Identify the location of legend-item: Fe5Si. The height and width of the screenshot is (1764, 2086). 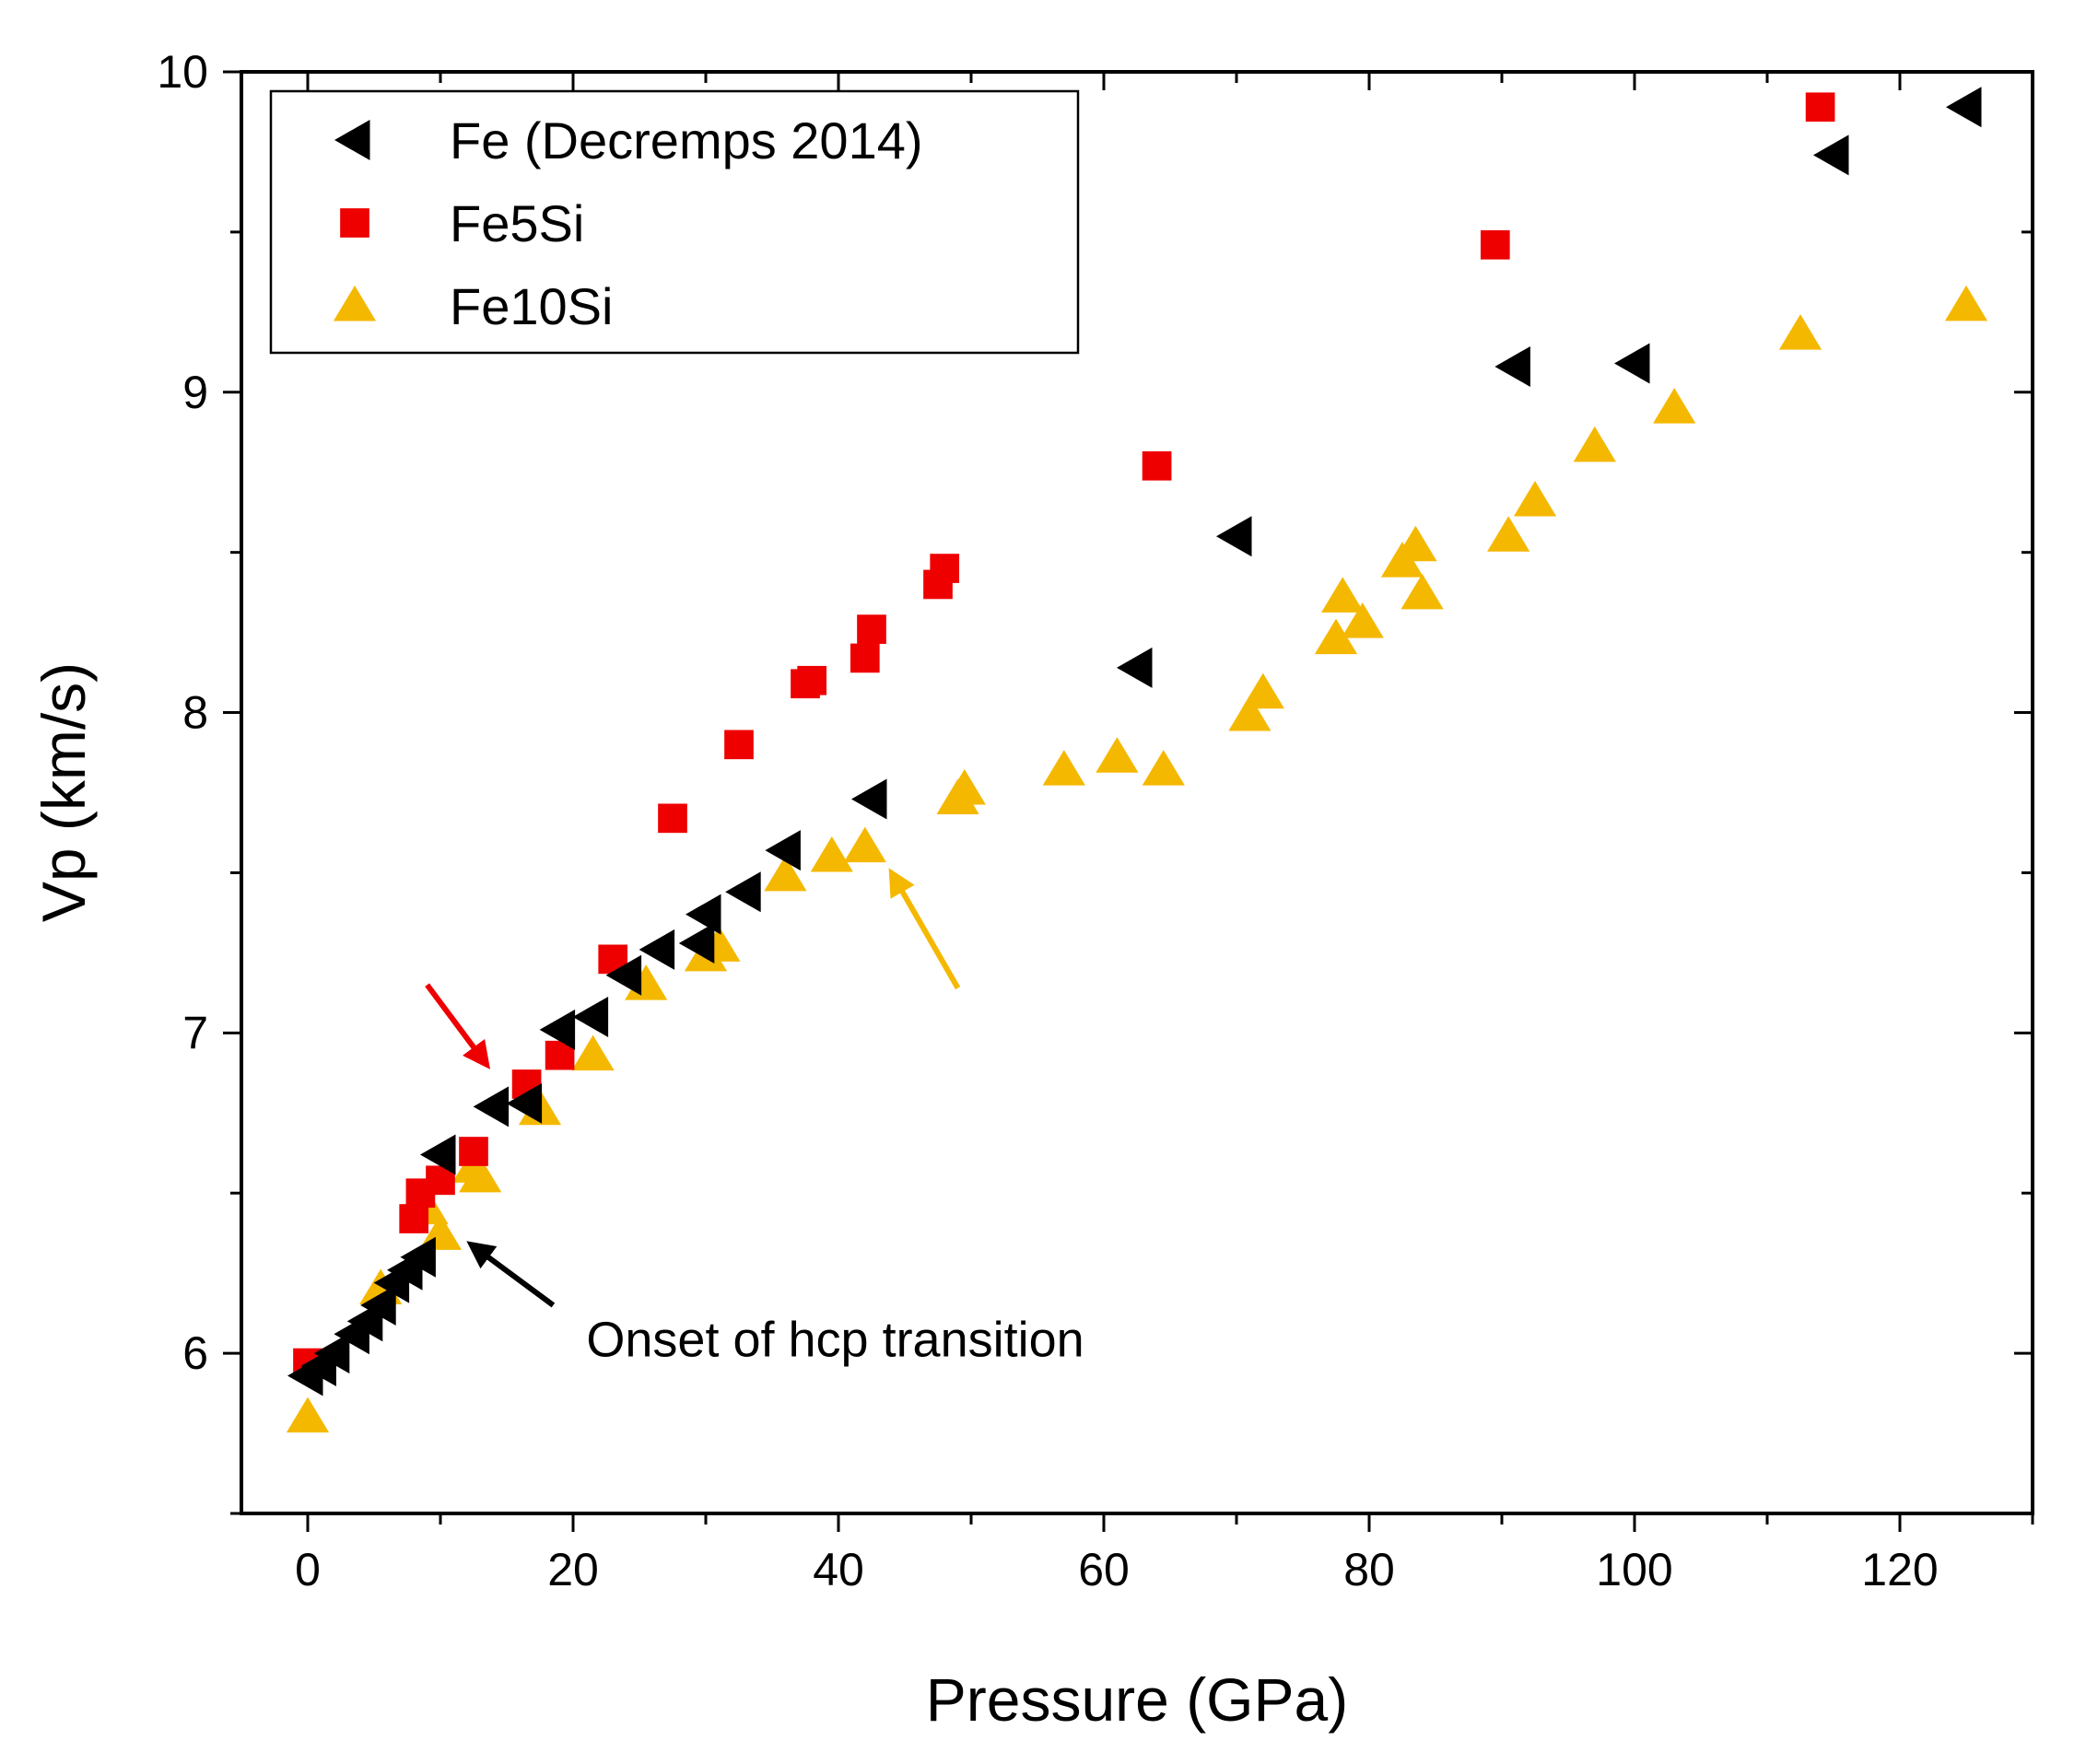
(462, 223).